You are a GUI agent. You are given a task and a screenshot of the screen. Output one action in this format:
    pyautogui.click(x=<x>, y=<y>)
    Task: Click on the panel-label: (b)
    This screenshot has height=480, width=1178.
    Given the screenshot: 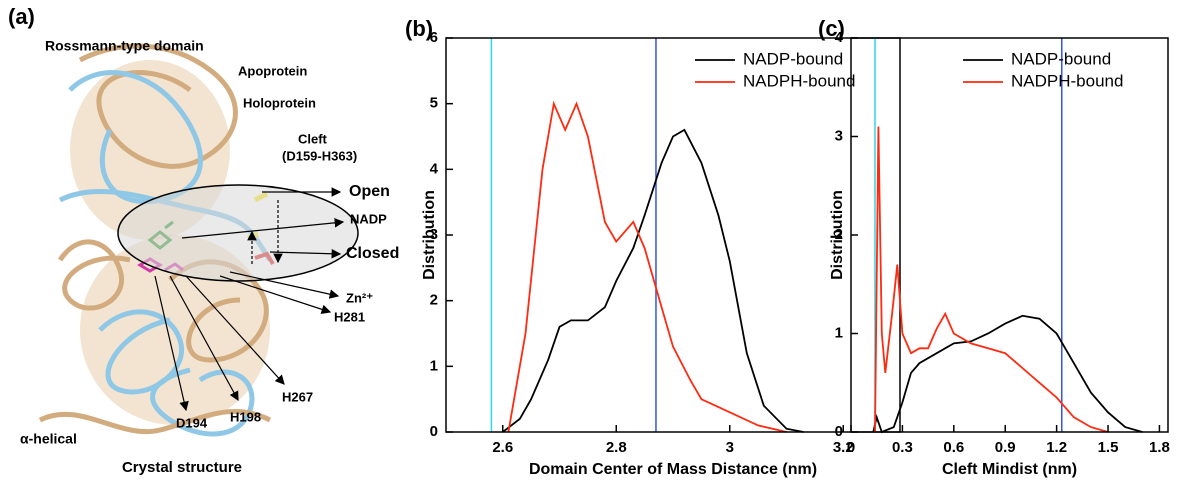 What is the action you would take?
    pyautogui.click(x=419, y=28)
    